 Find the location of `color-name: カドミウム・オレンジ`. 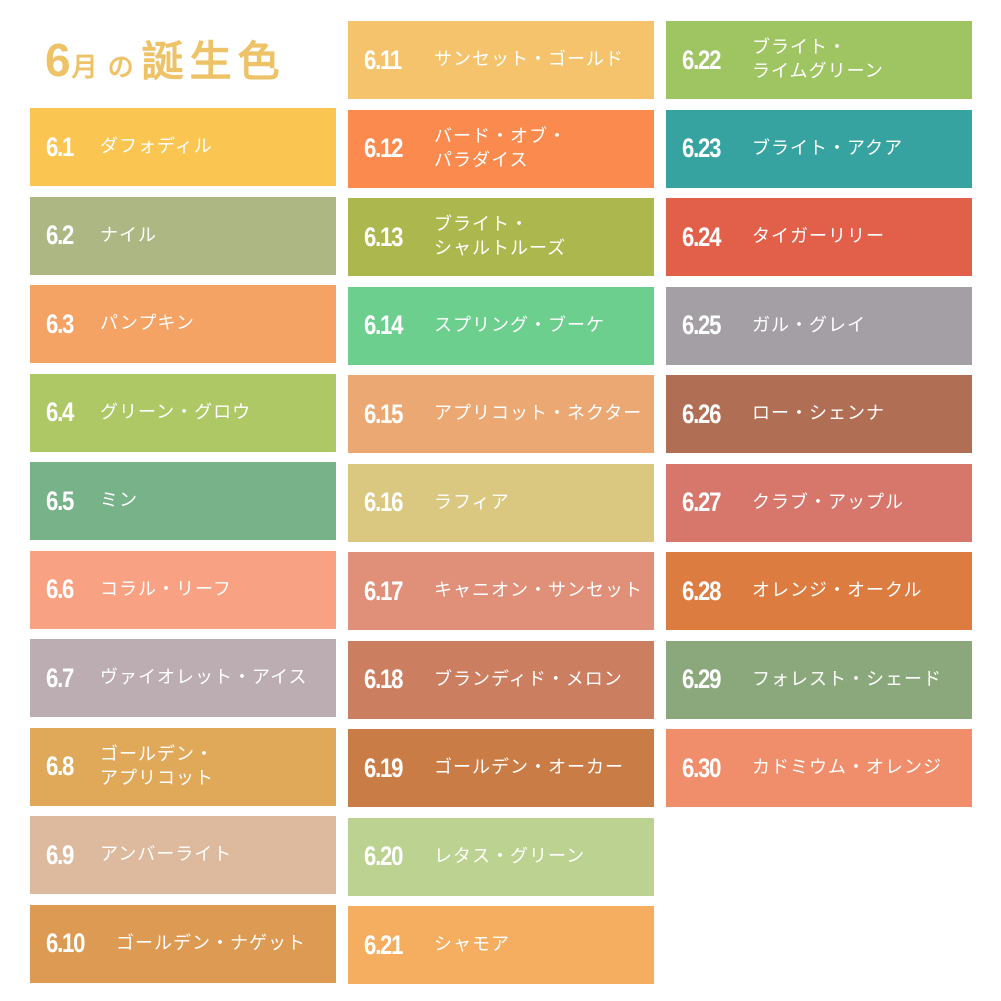

color-name: カドミウム・オレンジ is located at coordinates (847, 767).